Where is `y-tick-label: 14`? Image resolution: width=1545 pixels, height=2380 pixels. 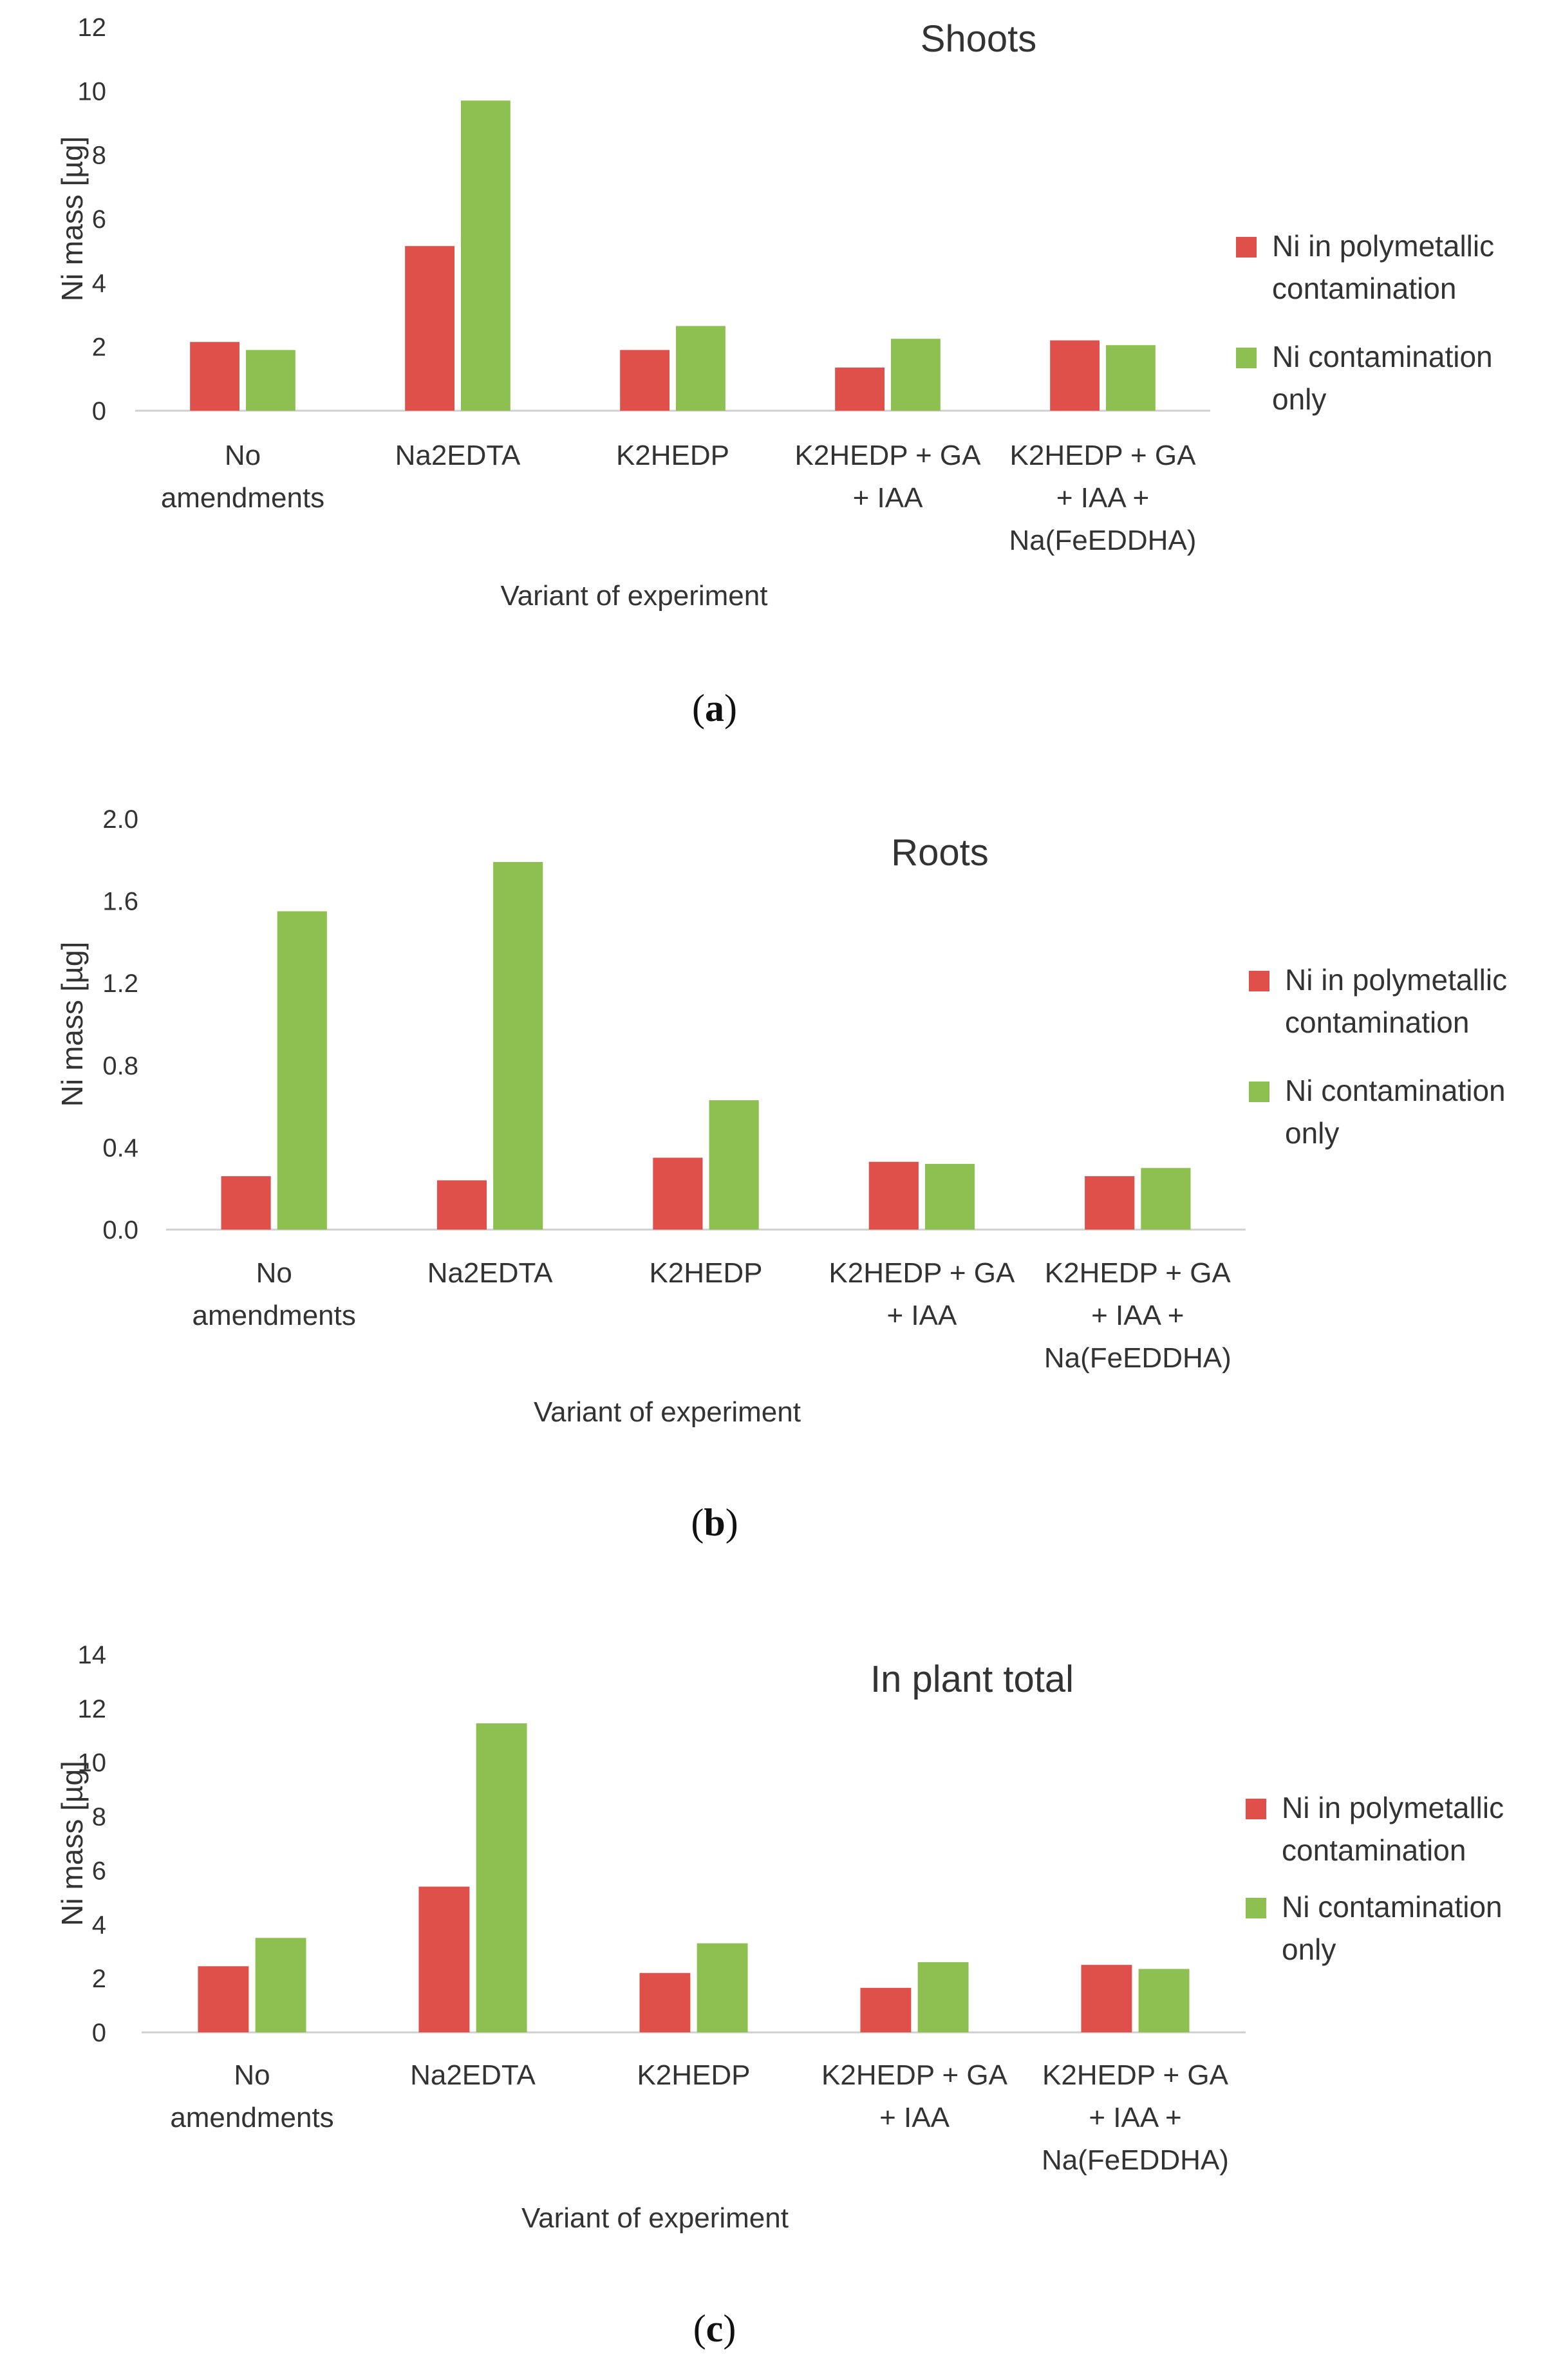
y-tick-label: 14 is located at coordinates (92, 1655).